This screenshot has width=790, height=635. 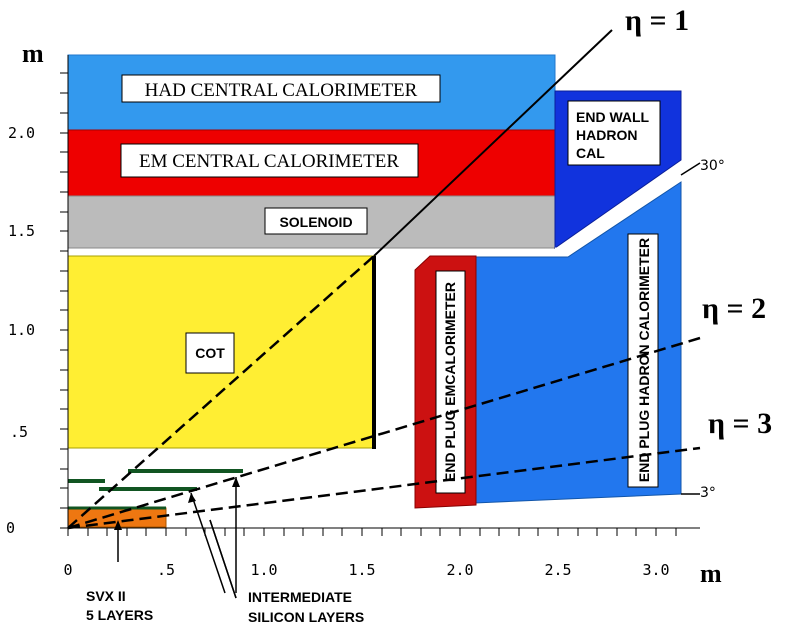 I want to click on x-axis, so click(x=383, y=531).